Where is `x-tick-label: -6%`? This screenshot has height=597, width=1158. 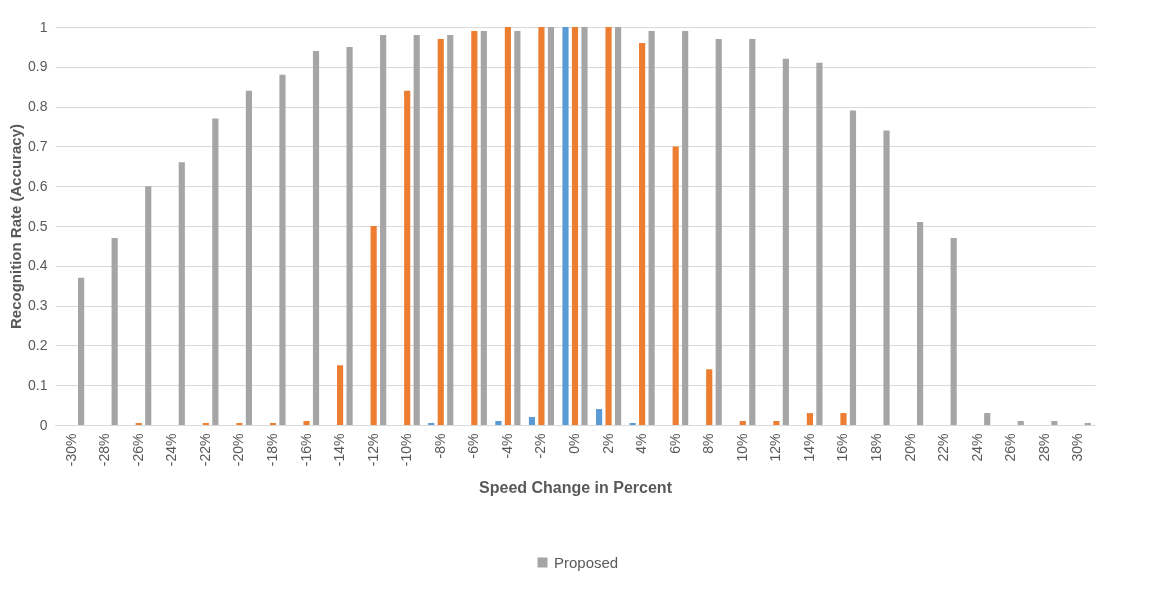 x-tick-label: -6% is located at coordinates (473, 446).